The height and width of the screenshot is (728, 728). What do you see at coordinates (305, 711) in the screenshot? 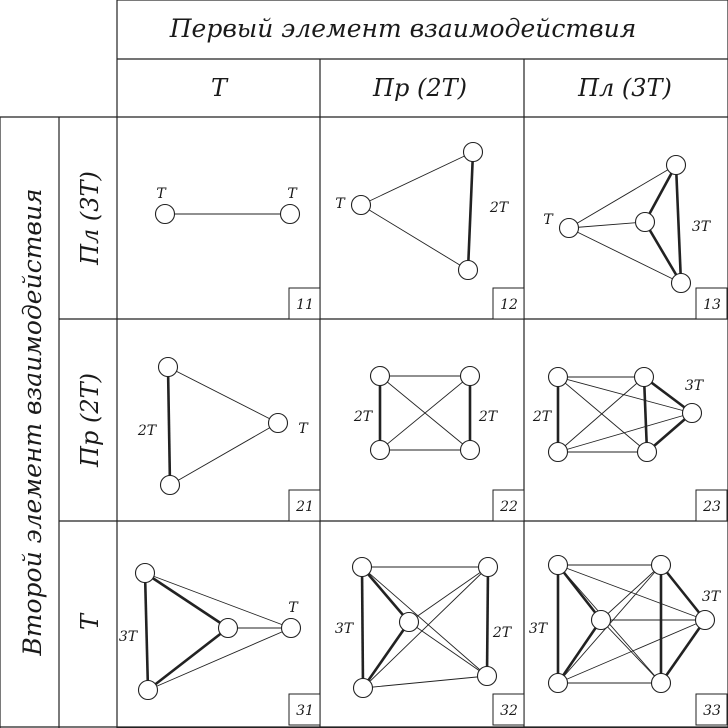
I see `cell-number: 31` at bounding box center [305, 711].